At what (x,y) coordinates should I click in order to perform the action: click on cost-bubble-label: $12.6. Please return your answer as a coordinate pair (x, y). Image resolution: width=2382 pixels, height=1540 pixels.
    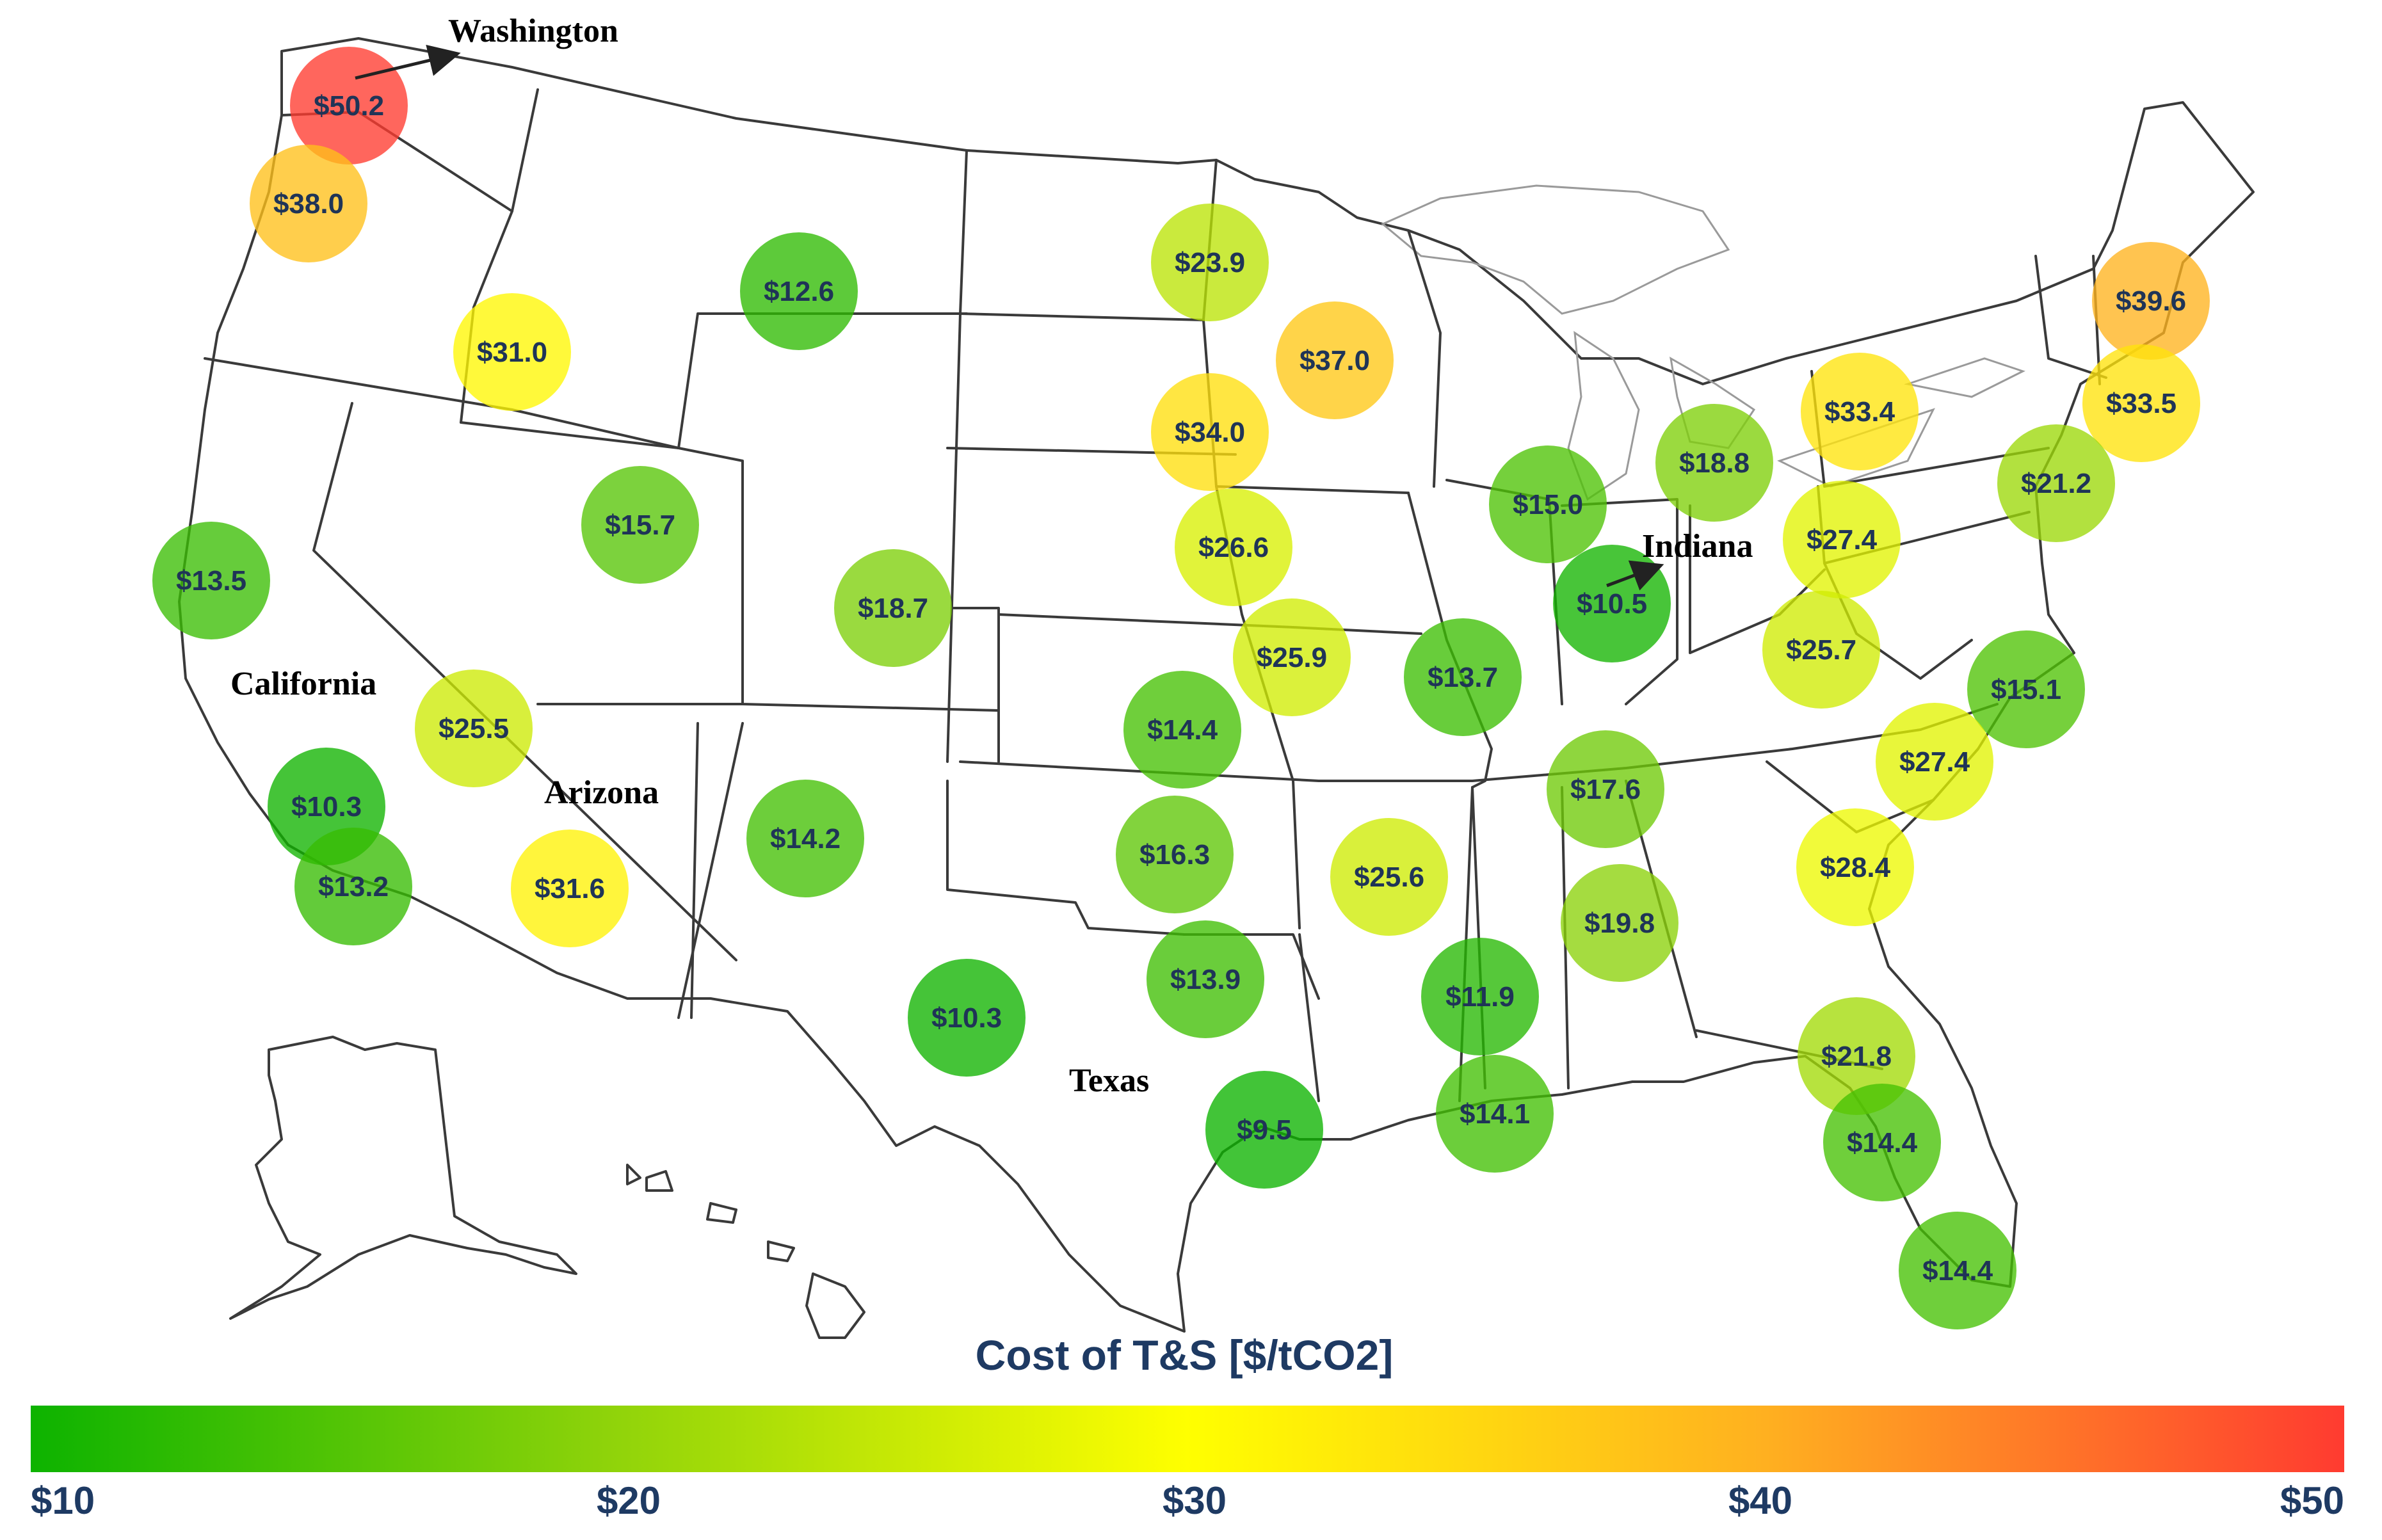
    Looking at the image, I should click on (799, 291).